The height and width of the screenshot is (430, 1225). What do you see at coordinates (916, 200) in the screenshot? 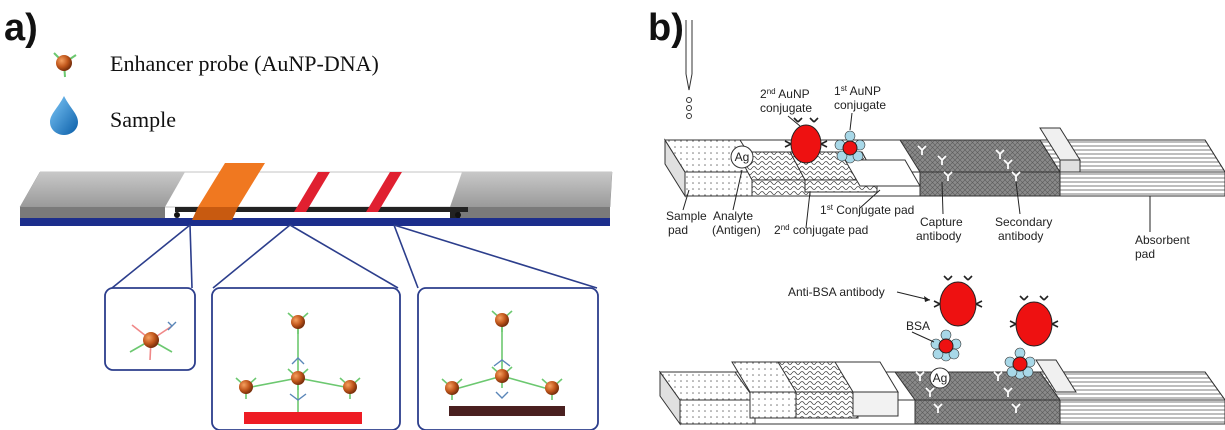
I see `callouts-b` at bounding box center [916, 200].